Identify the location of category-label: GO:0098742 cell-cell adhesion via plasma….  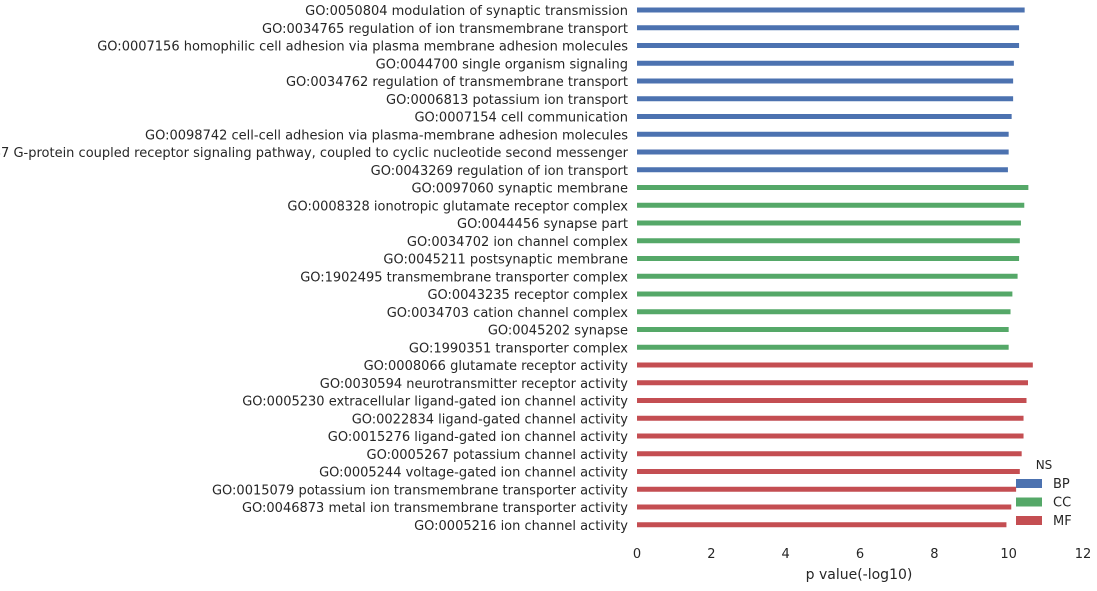
(386, 135).